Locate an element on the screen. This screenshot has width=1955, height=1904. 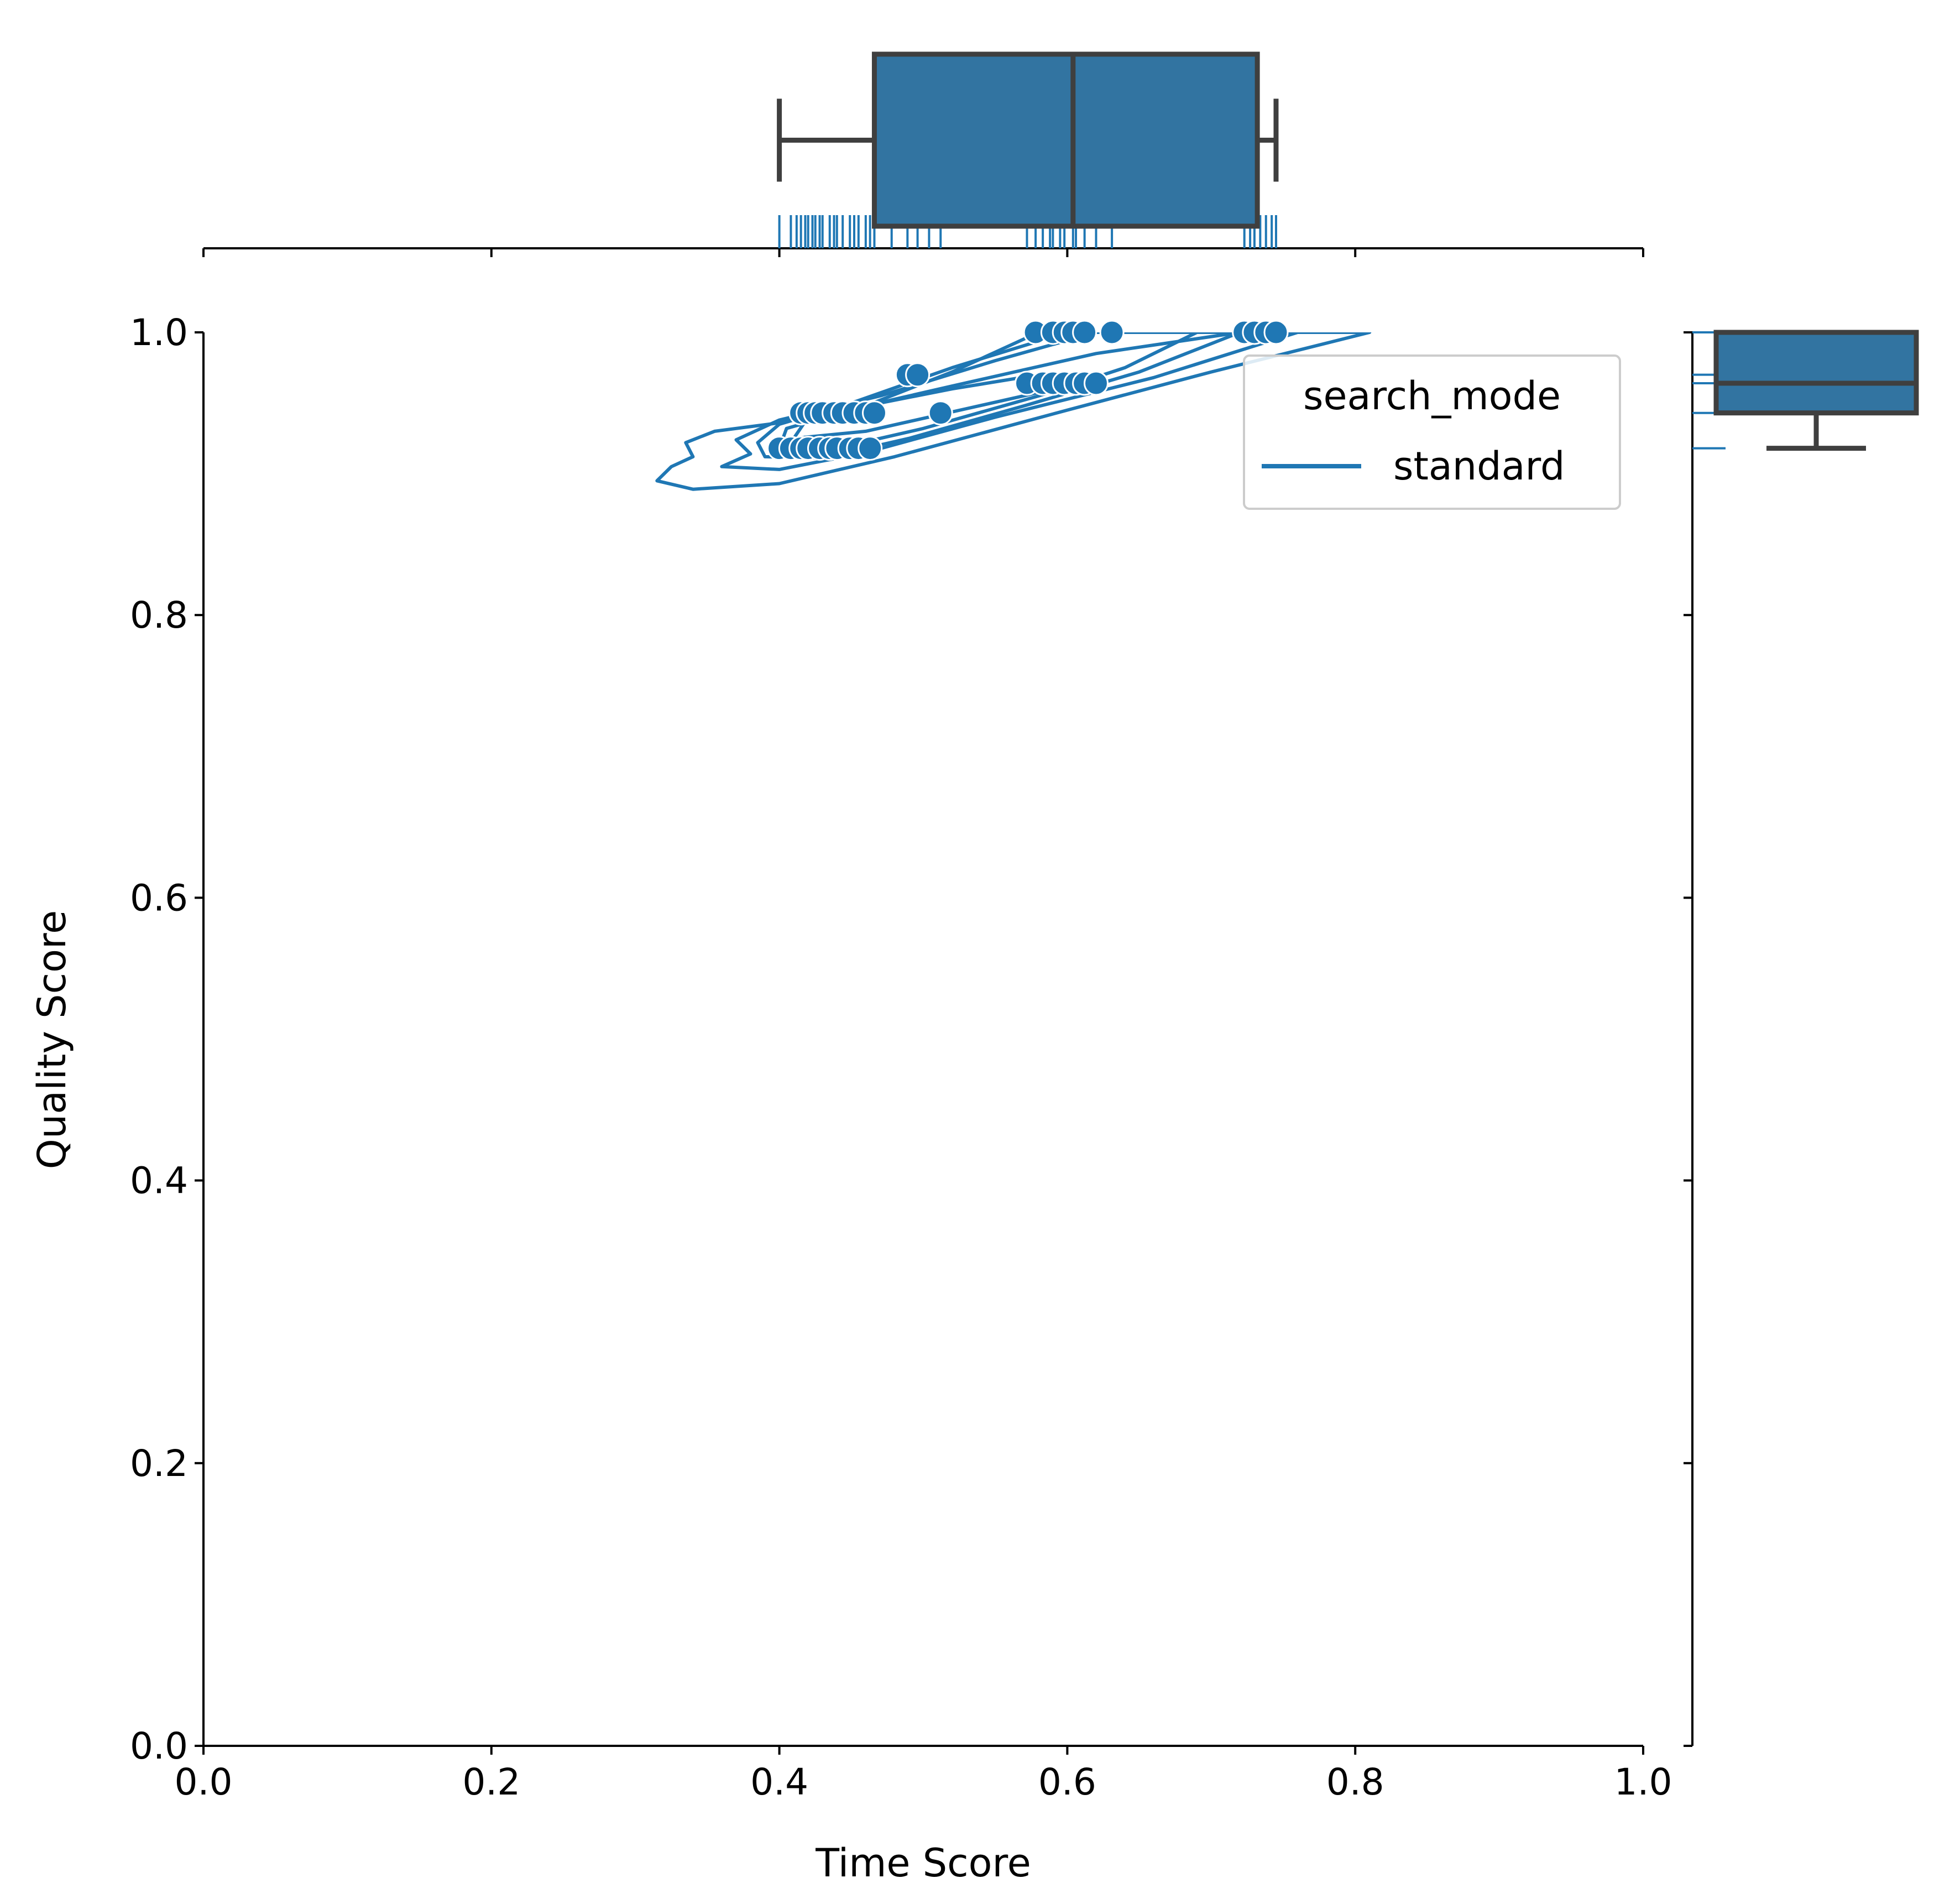
legend: search_mode standard is located at coordinates (1432, 432).